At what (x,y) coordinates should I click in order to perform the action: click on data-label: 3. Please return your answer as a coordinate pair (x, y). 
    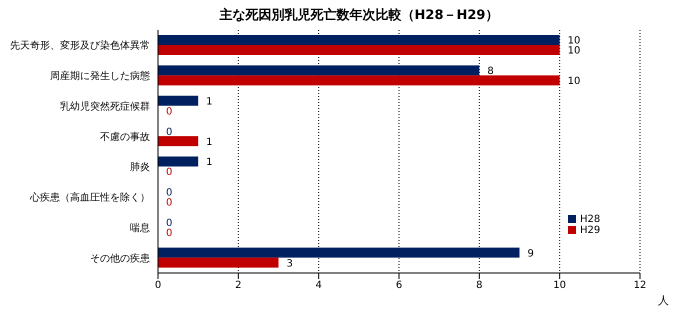
    Looking at the image, I should click on (289, 264).